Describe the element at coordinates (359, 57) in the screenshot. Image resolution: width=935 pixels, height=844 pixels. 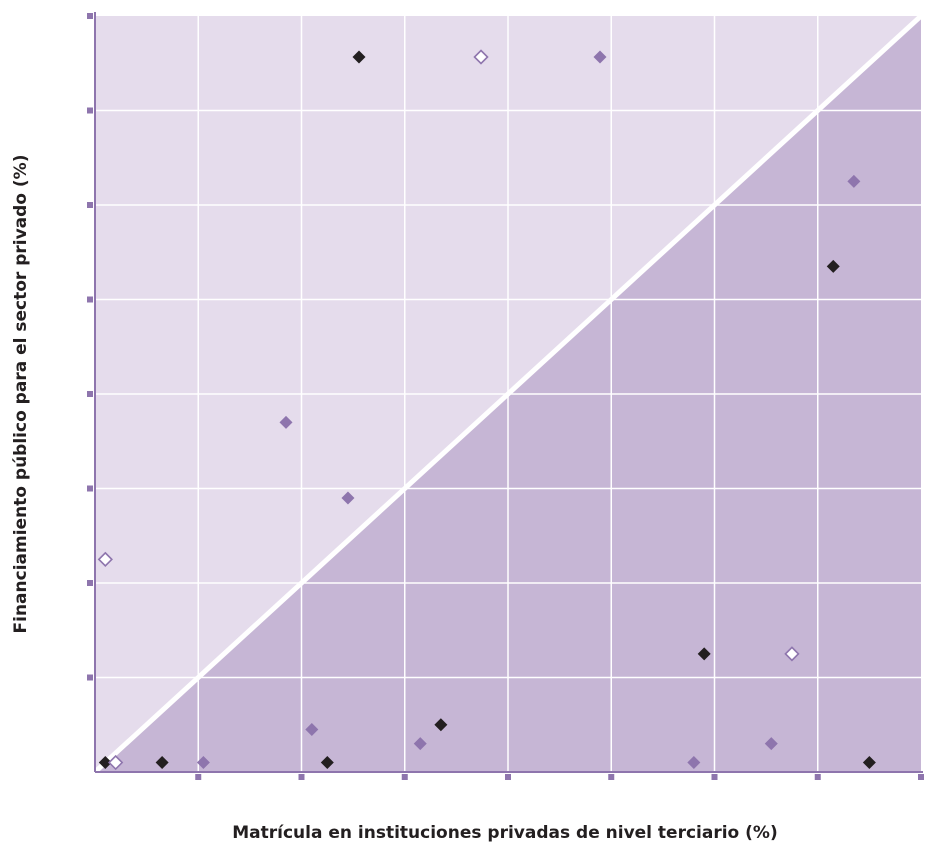
I see `legend-marker-1995` at that location.